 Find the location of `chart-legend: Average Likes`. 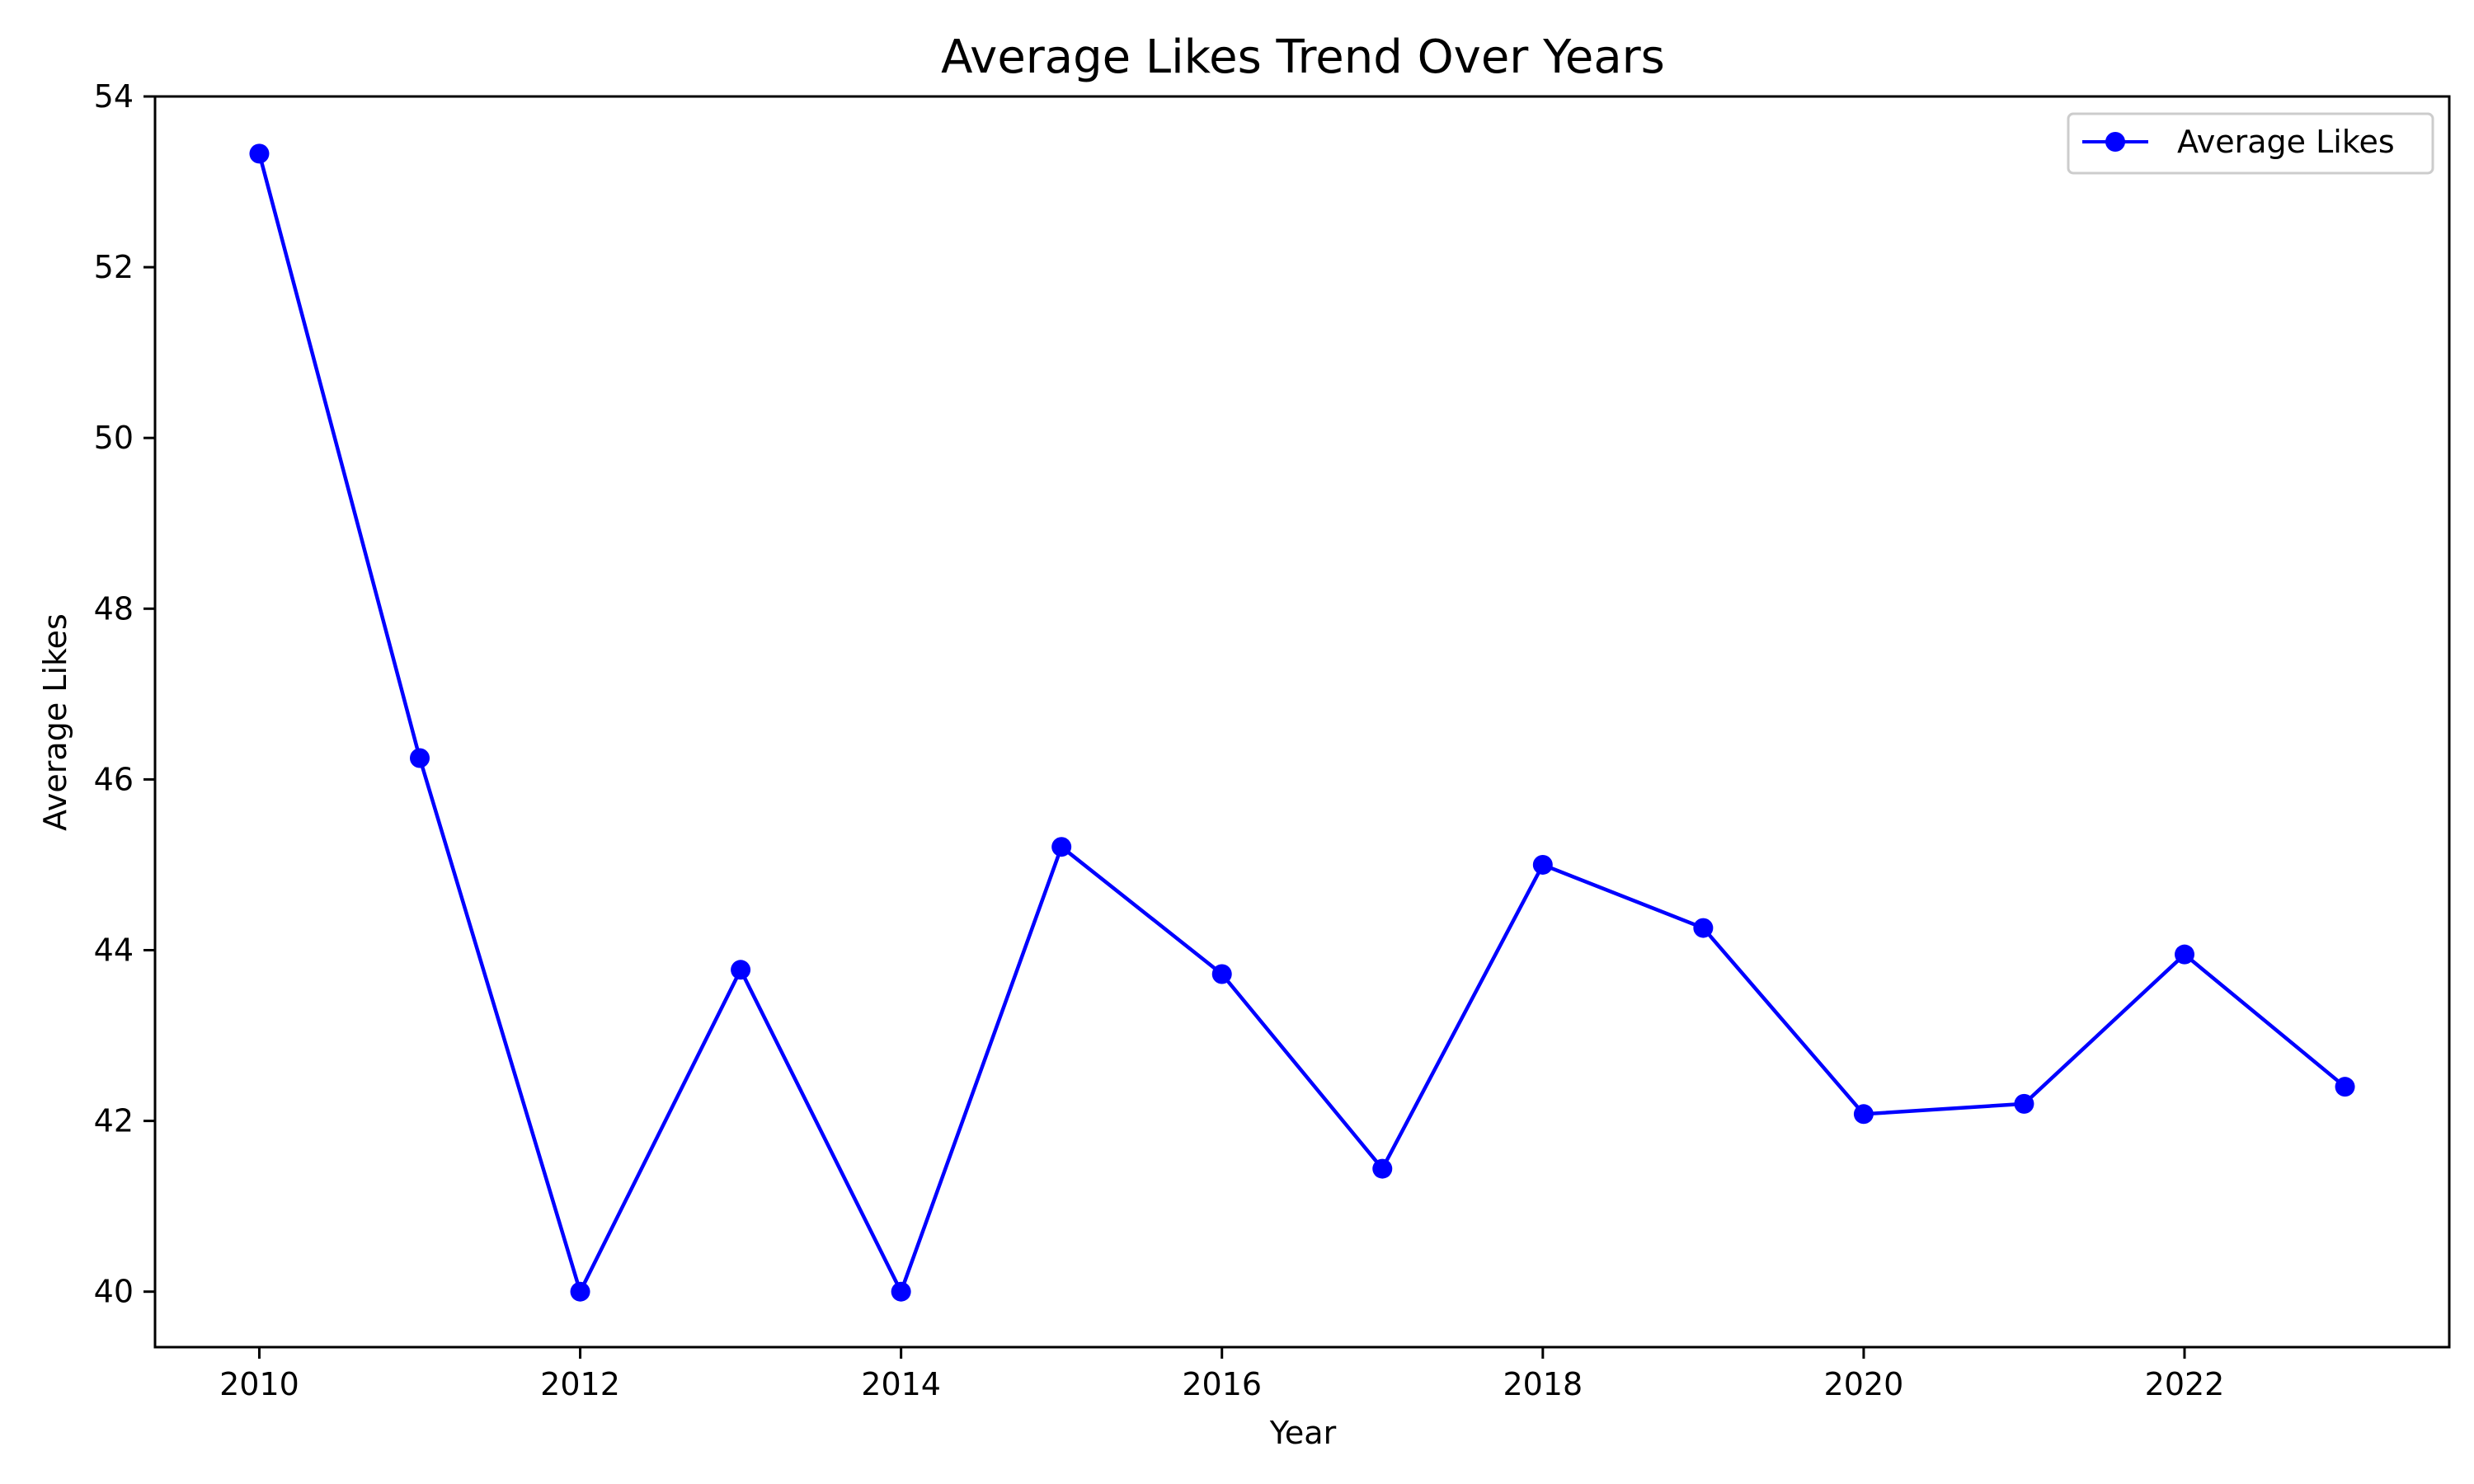

chart-legend: Average Likes is located at coordinates (2250, 143).